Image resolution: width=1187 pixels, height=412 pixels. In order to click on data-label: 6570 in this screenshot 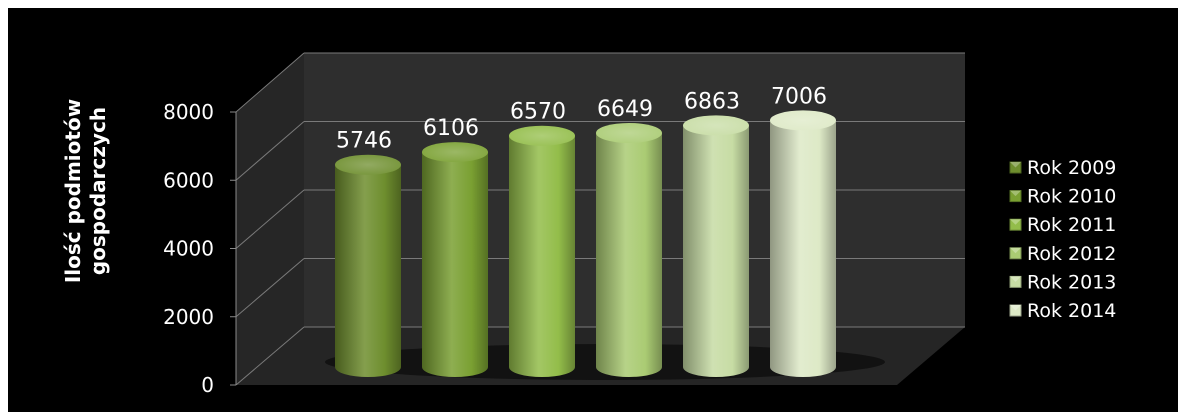, I will do `click(538, 112)`.